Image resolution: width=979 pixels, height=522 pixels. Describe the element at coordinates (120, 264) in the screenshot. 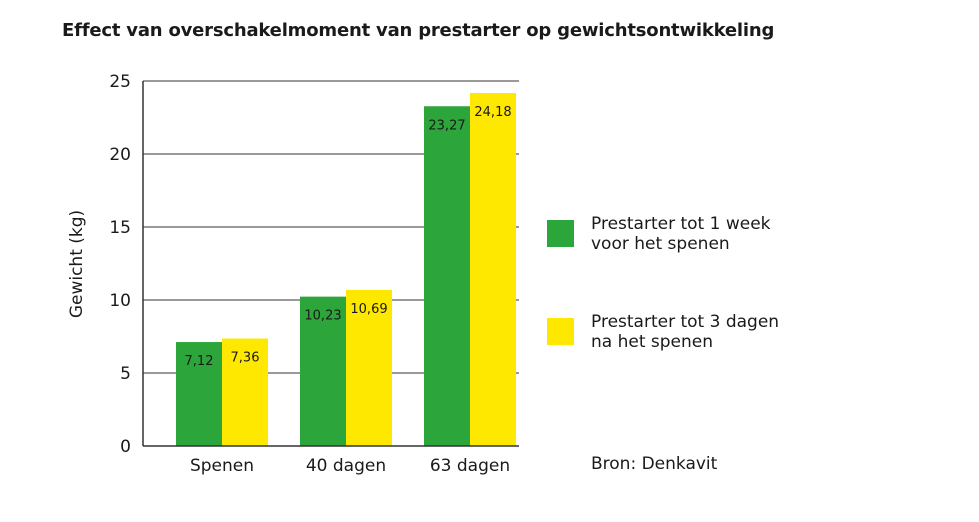

I see `y-tick-labels: 0 5 10 15 20 25` at that location.